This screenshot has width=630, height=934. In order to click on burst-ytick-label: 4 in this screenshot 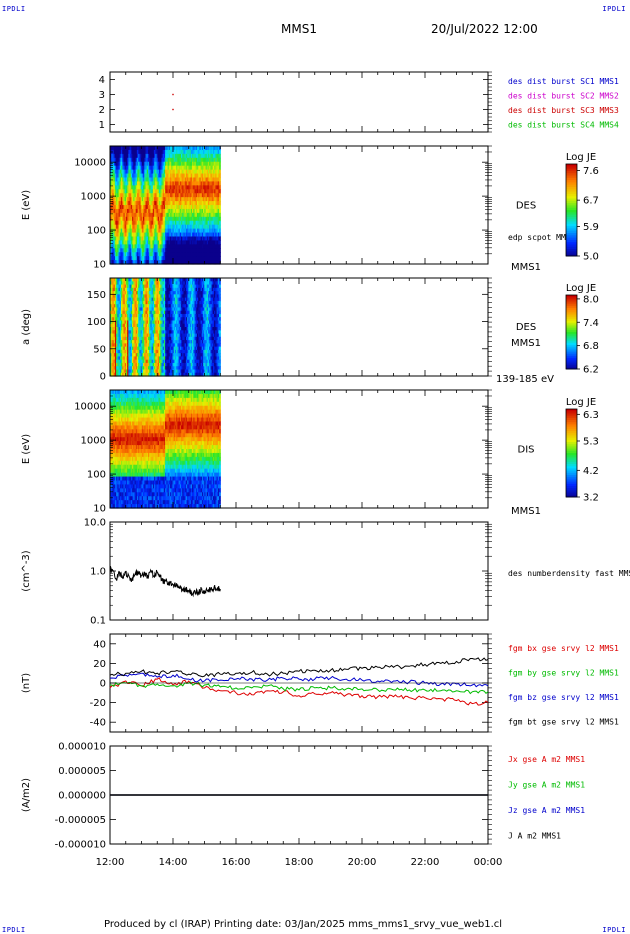, I will do `click(102, 80)`.